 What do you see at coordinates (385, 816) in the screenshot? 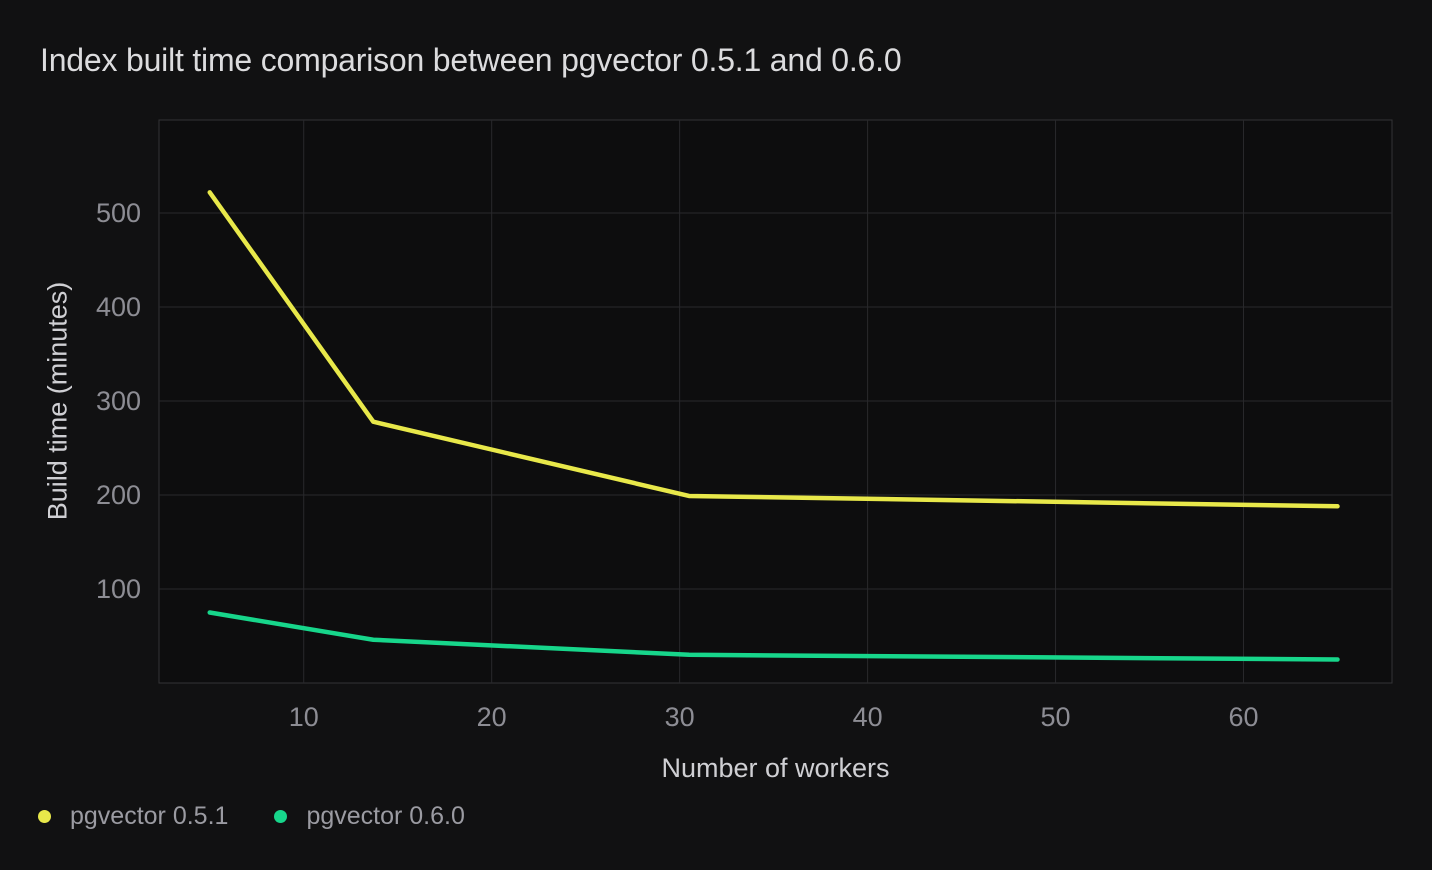
I see `legend-label-pgvector-0.6.0: pgvector 0.6.0` at bounding box center [385, 816].